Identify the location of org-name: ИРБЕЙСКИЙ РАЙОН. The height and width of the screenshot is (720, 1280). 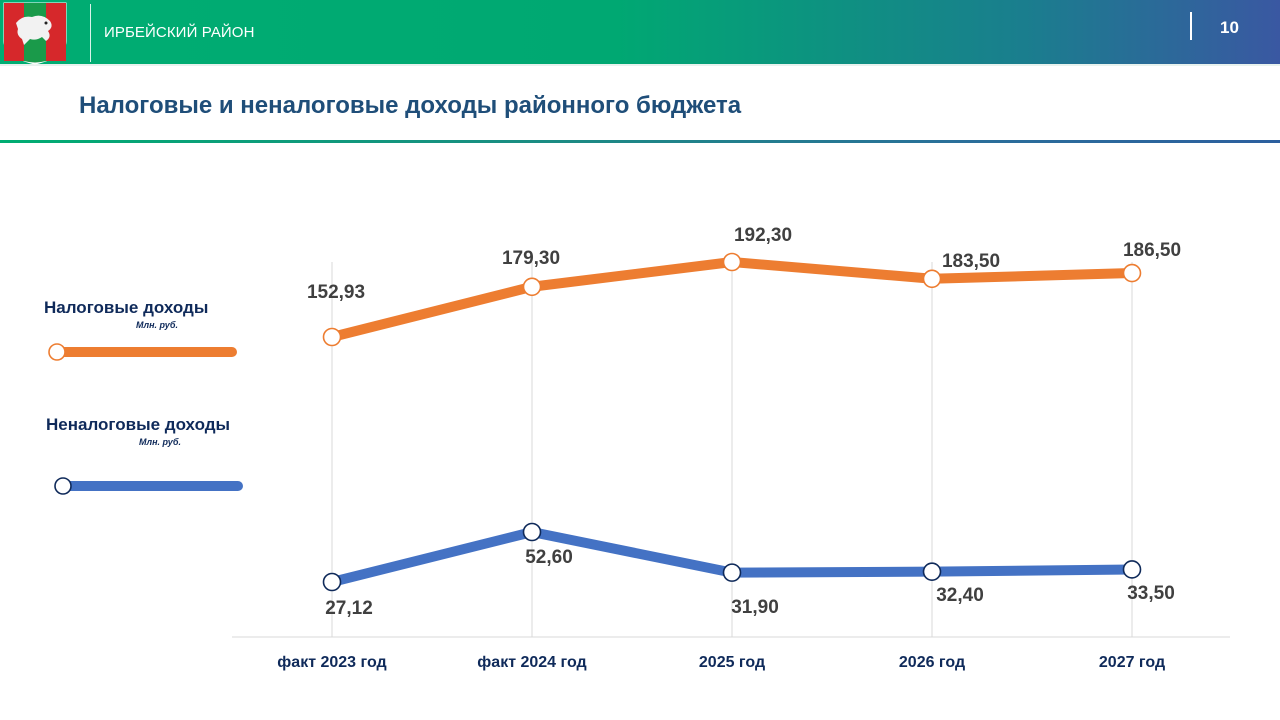
(179, 32).